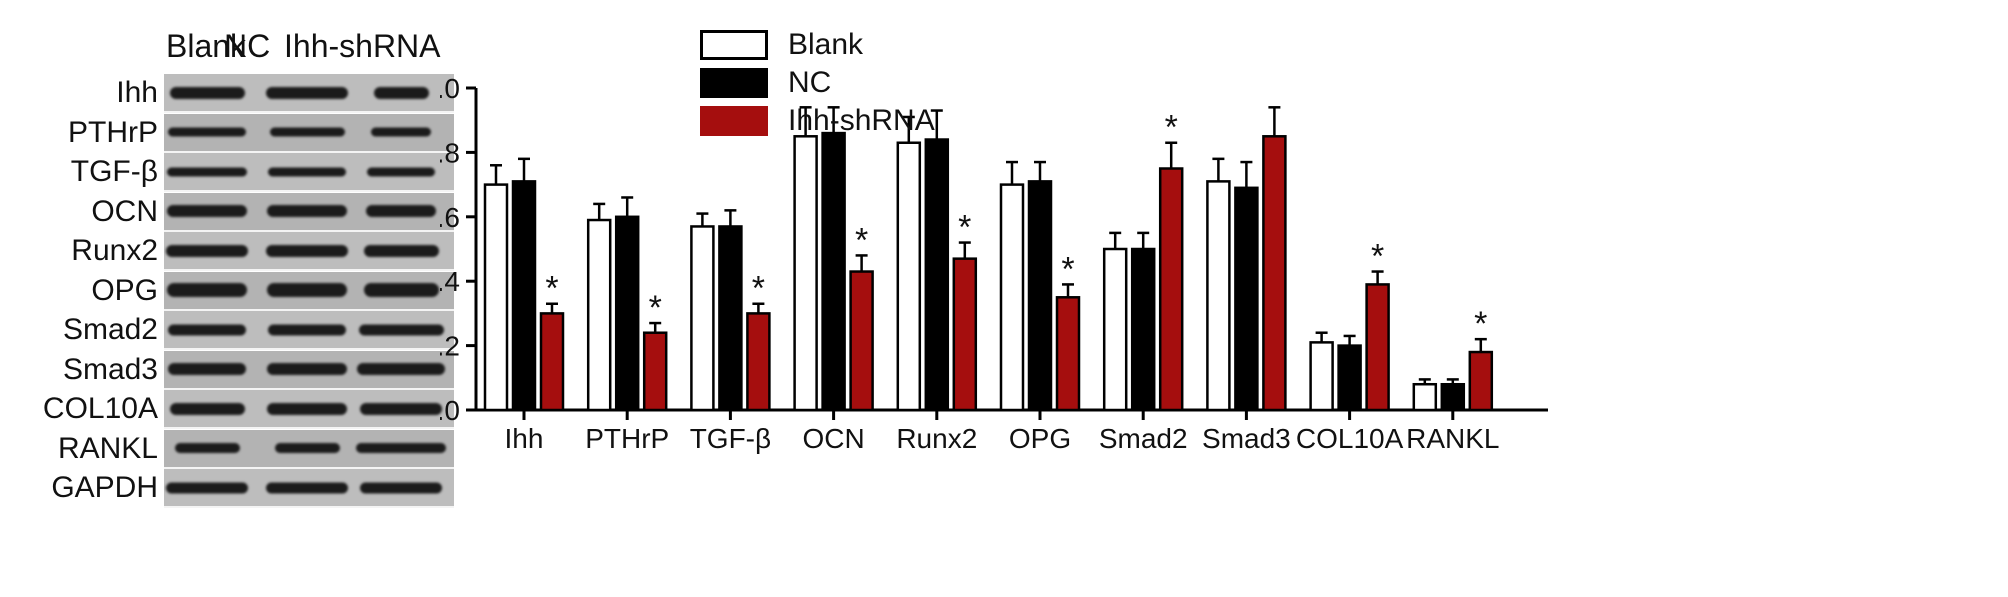 Image resolution: width=2008 pixels, height=597 pixels. What do you see at coordinates (450, 88) in the screenshot?
I see `y-tick-label: 1.0` at bounding box center [450, 88].